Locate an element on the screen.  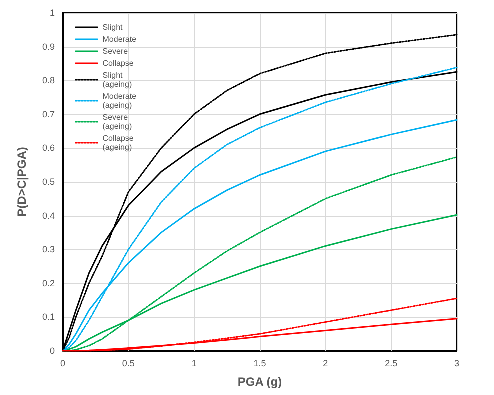
y-tick-label: 1 is located at coordinates (52, 13).